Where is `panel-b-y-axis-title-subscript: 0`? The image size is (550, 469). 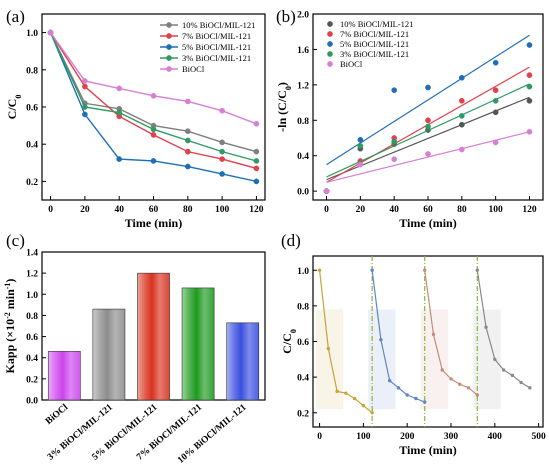 panel-b-y-axis-title-subscript: 0 is located at coordinates (288, 88).